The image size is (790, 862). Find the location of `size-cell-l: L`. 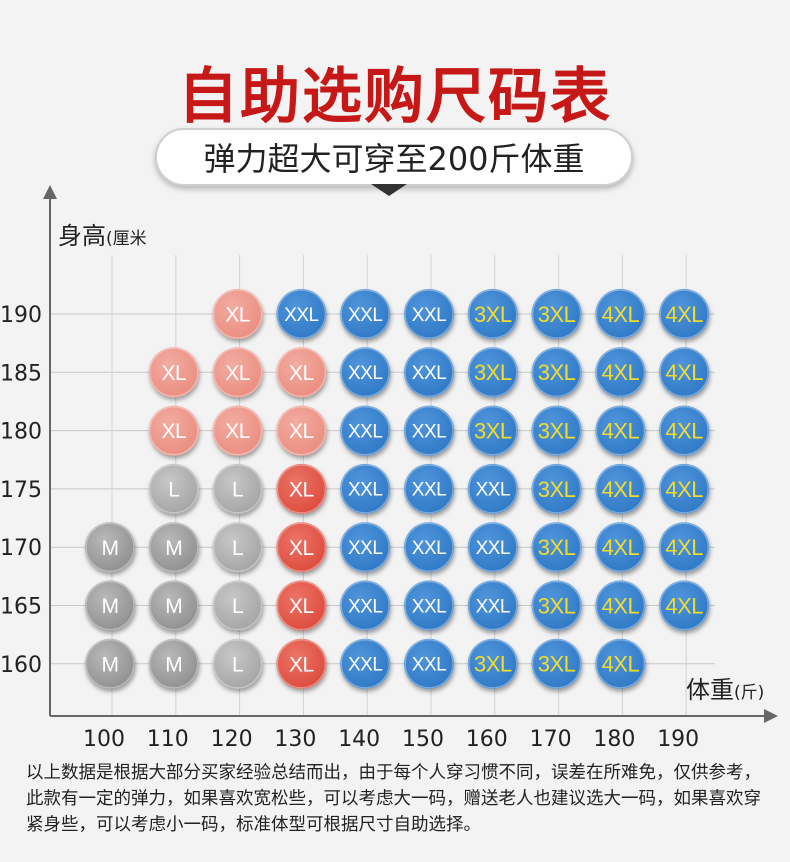

size-cell-l: L is located at coordinates (173, 488).